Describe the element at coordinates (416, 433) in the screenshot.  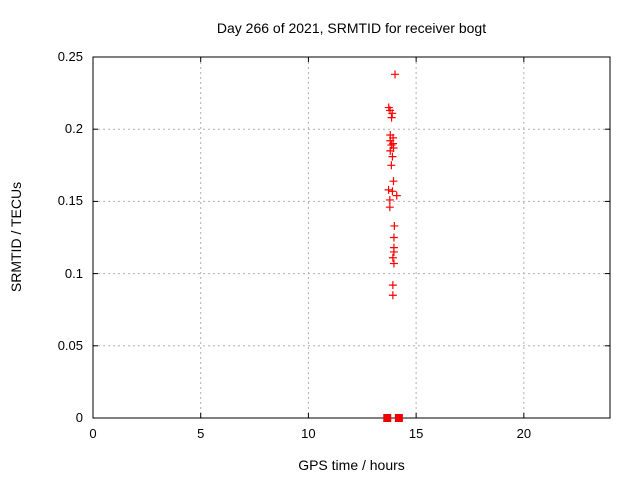
I see `x-tick-label: 15` at that location.